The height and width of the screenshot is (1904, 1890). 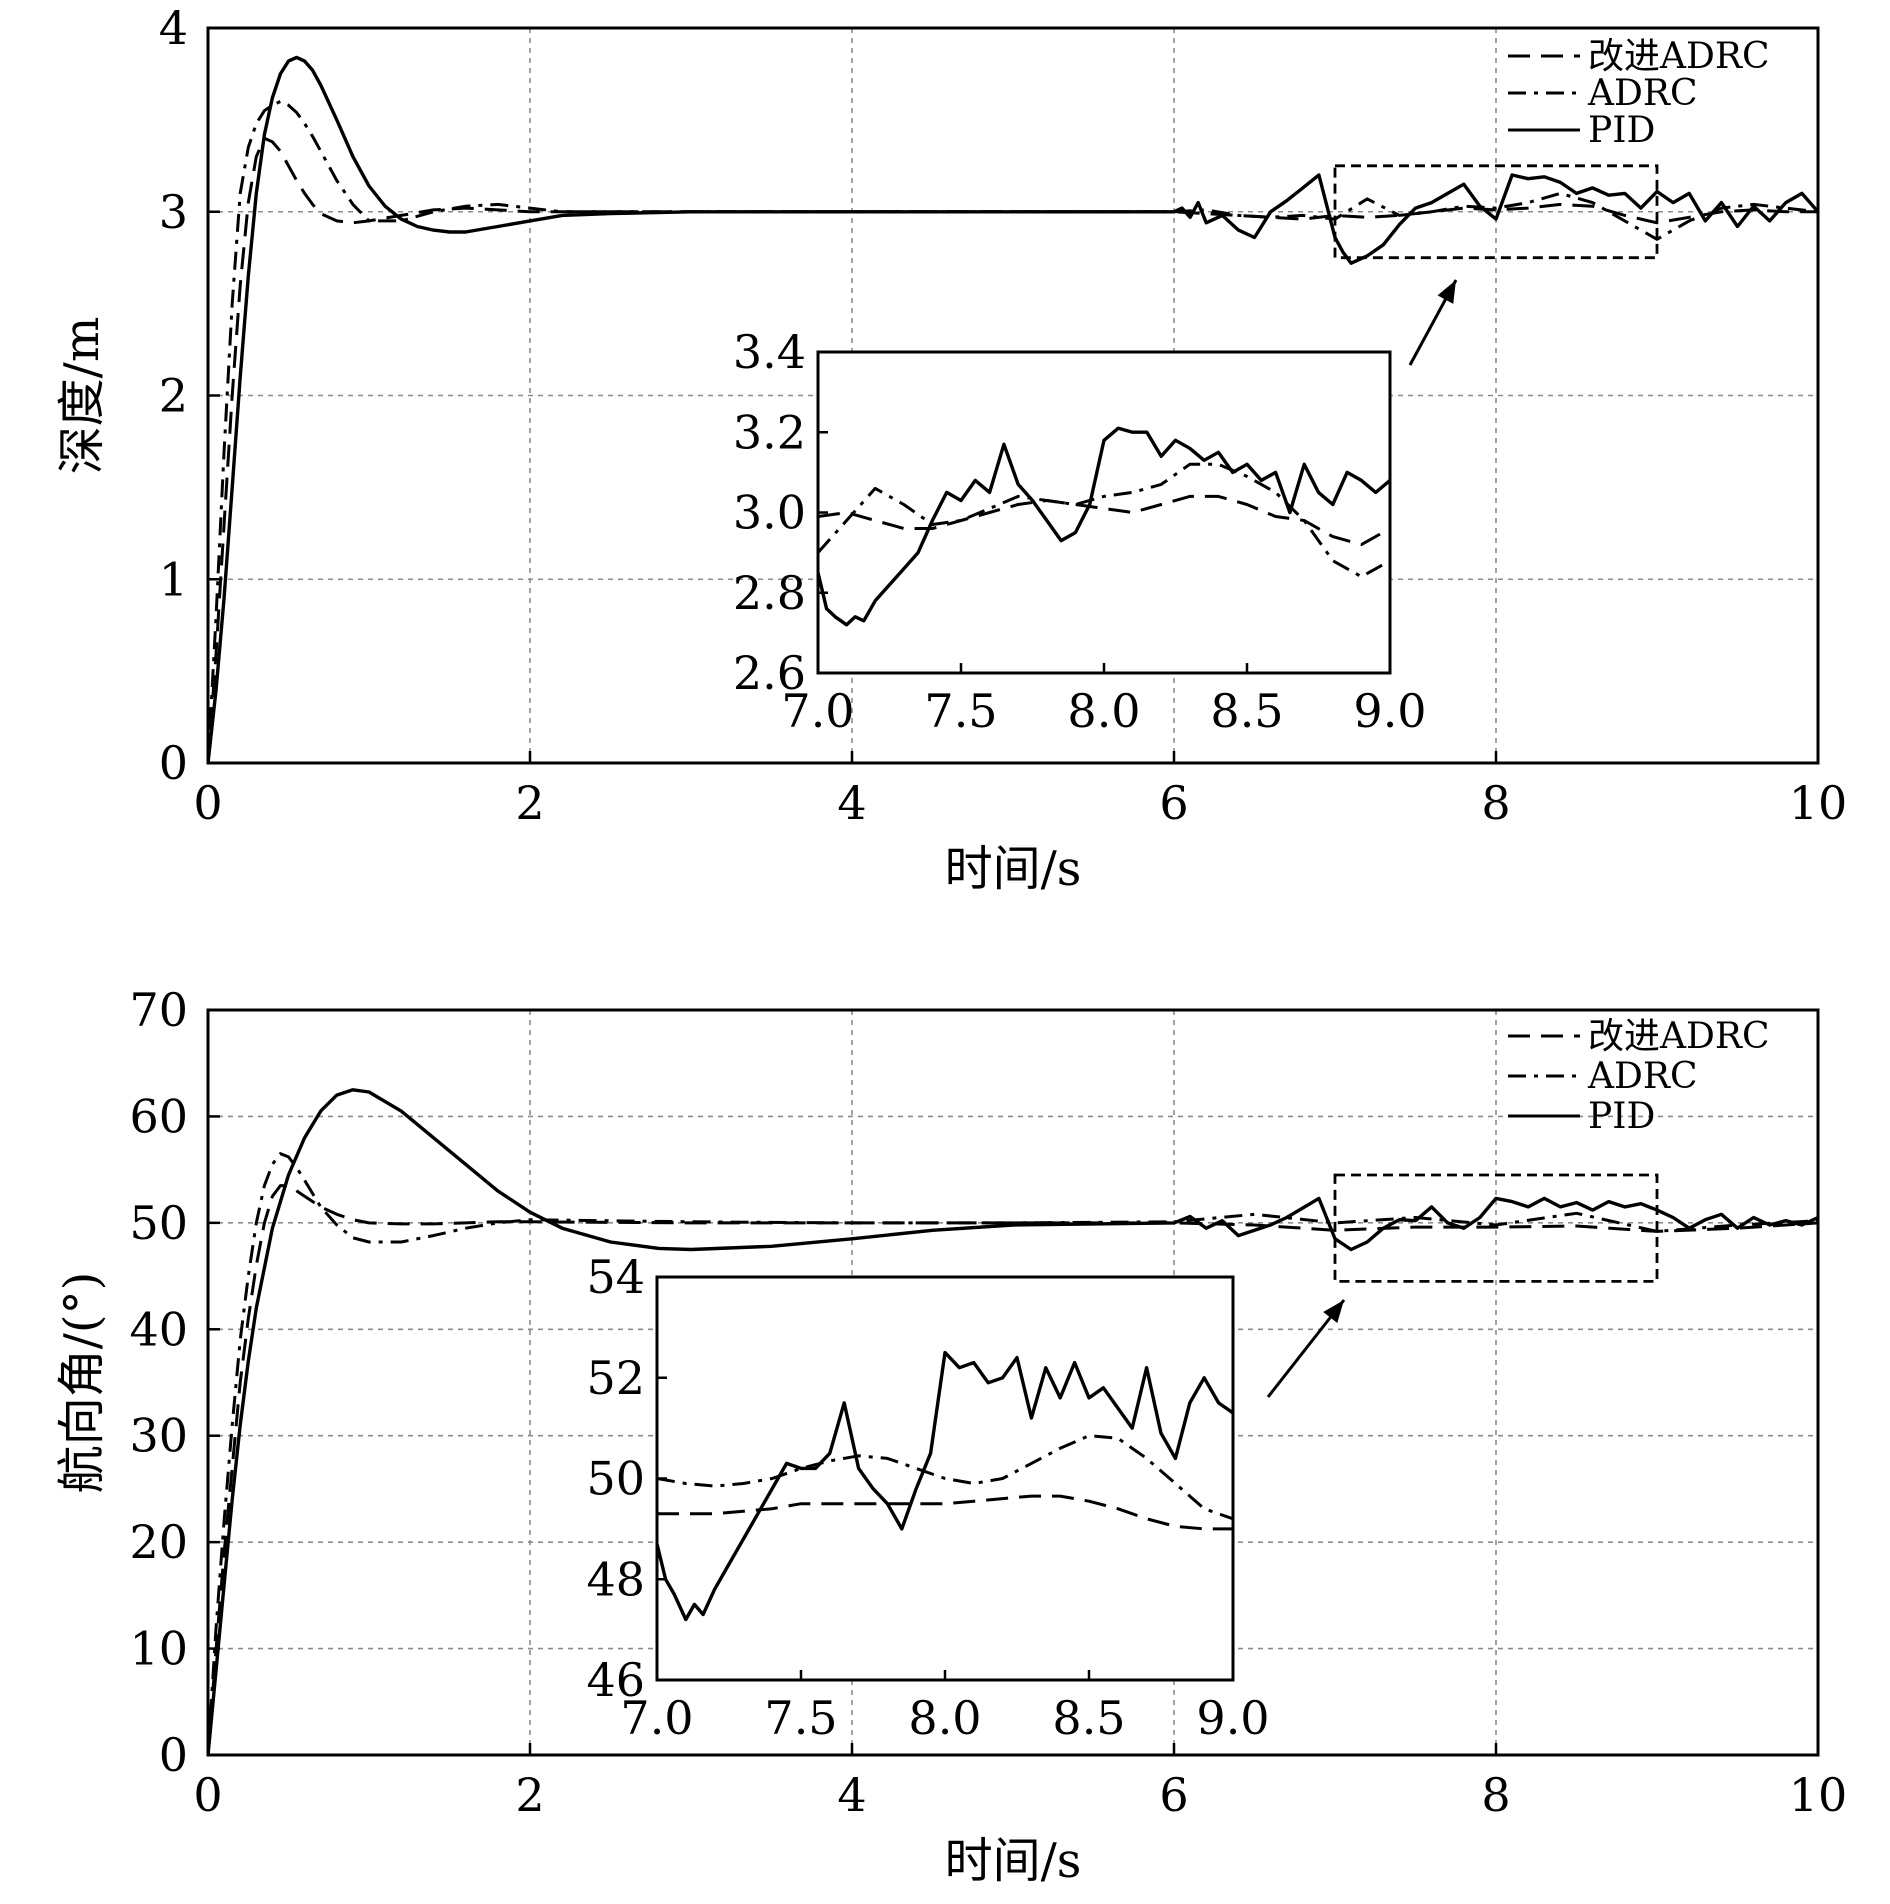 What do you see at coordinates (769, 513) in the screenshot?
I see `inset-y-tick-label: 3.0` at bounding box center [769, 513].